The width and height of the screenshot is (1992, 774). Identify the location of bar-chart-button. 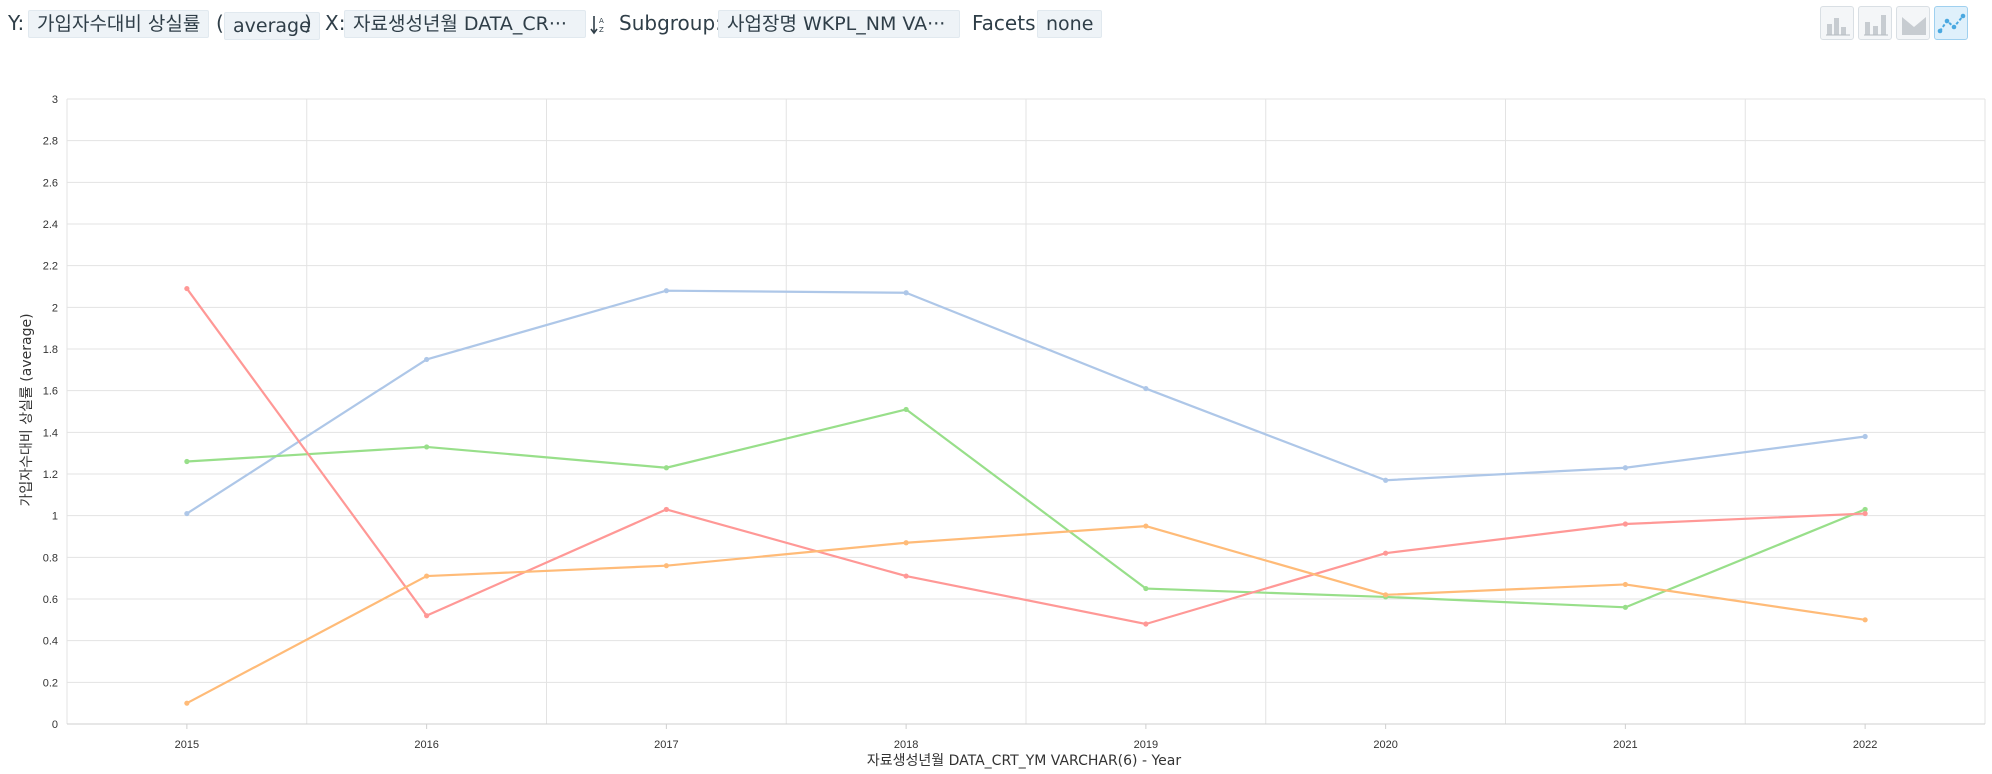
(1837, 23).